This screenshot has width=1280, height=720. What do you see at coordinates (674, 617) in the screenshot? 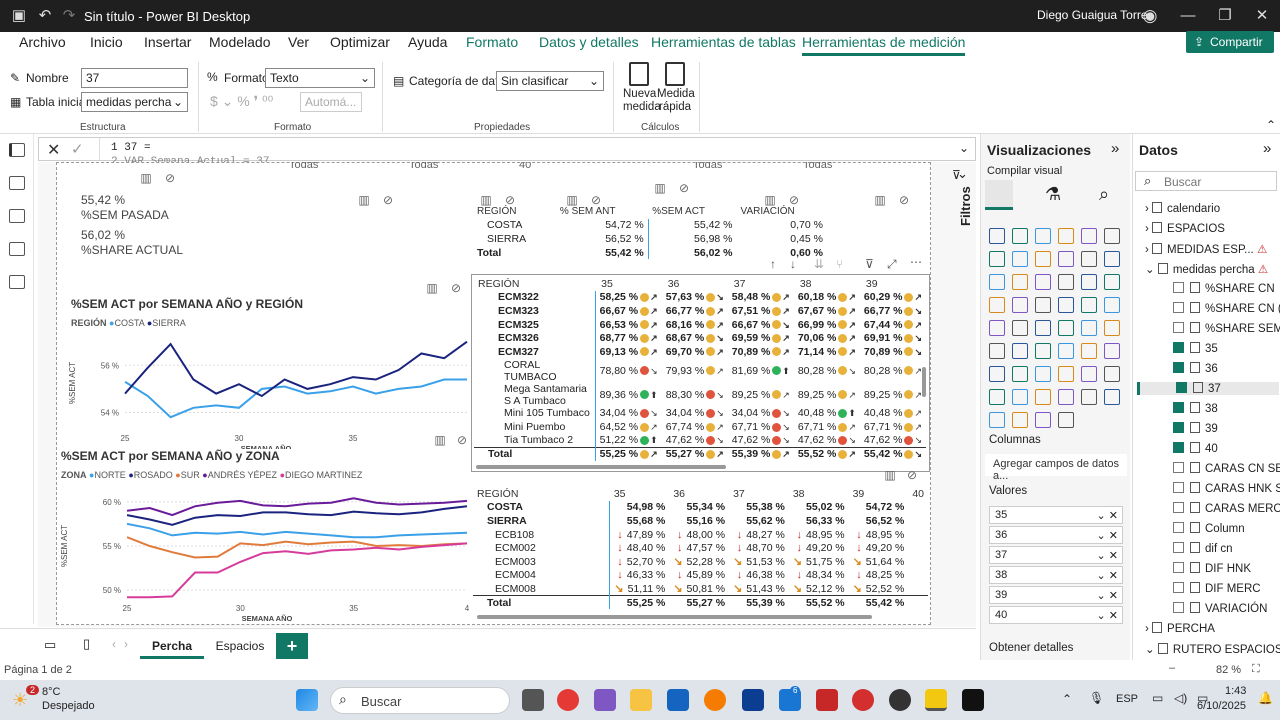
I see `horizontal-scrollbar` at bounding box center [674, 617].